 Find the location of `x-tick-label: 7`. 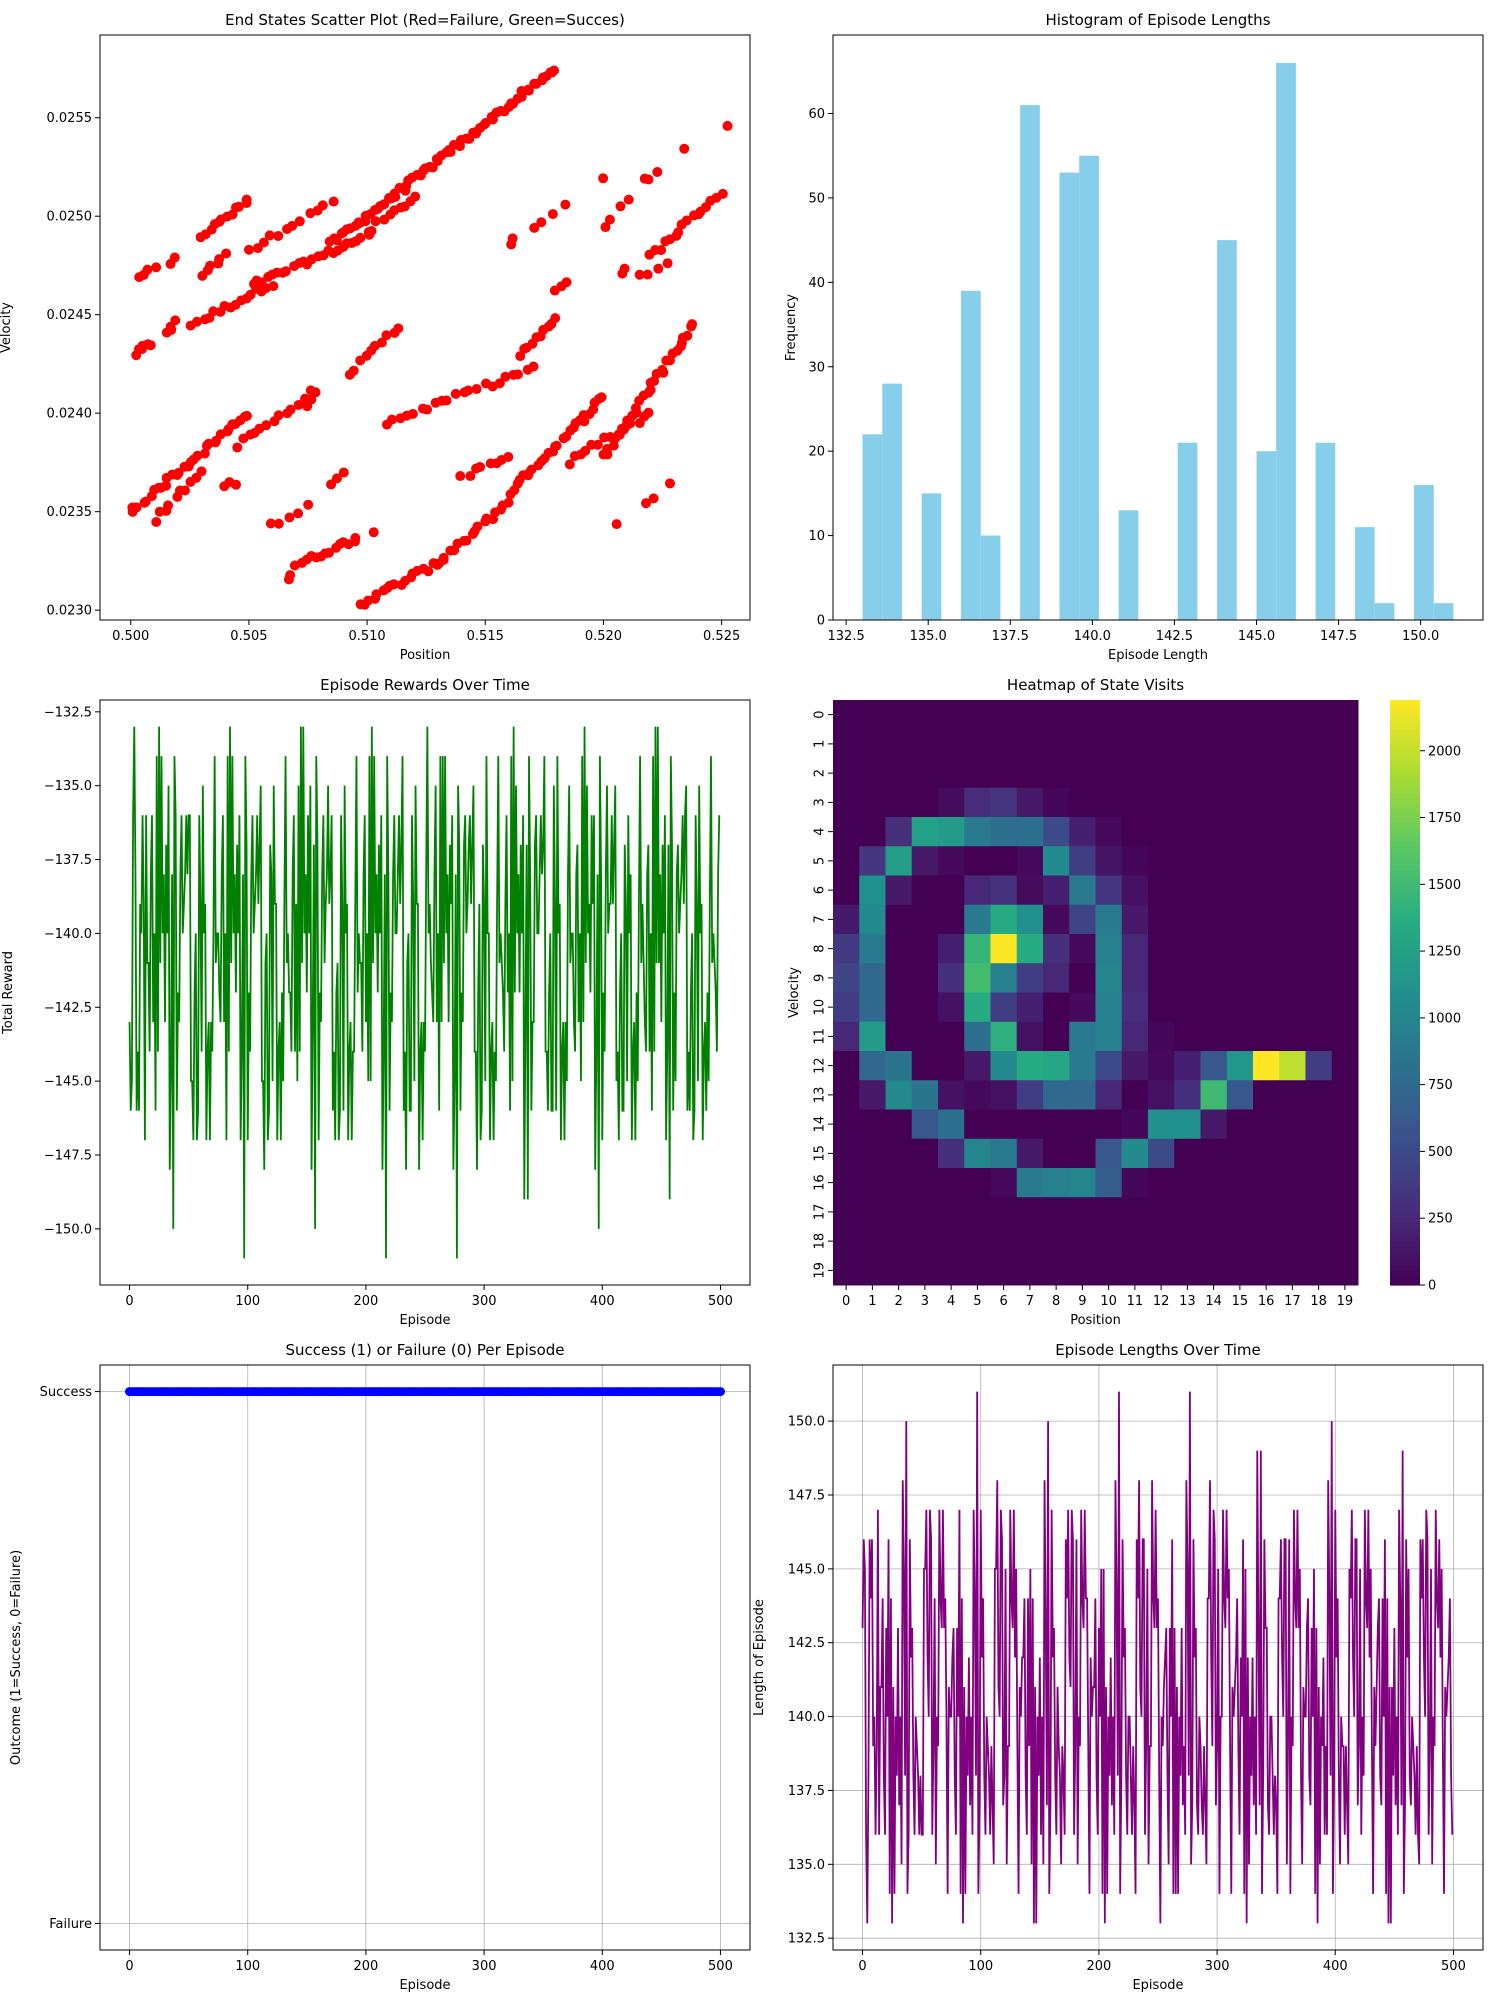

x-tick-label: 7 is located at coordinates (1030, 1301).